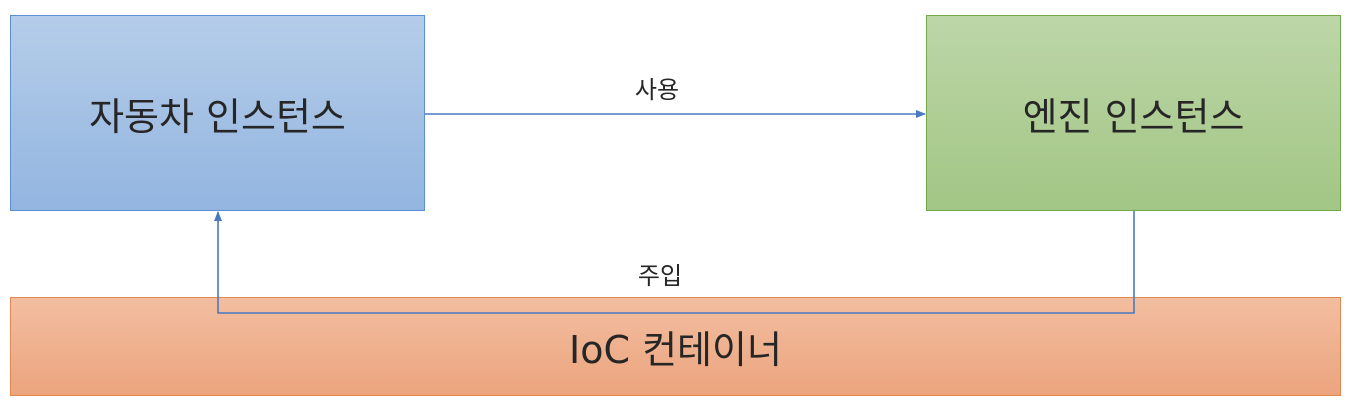  I want to click on car-instance-box: 자동차 인스턴스, so click(217, 113).